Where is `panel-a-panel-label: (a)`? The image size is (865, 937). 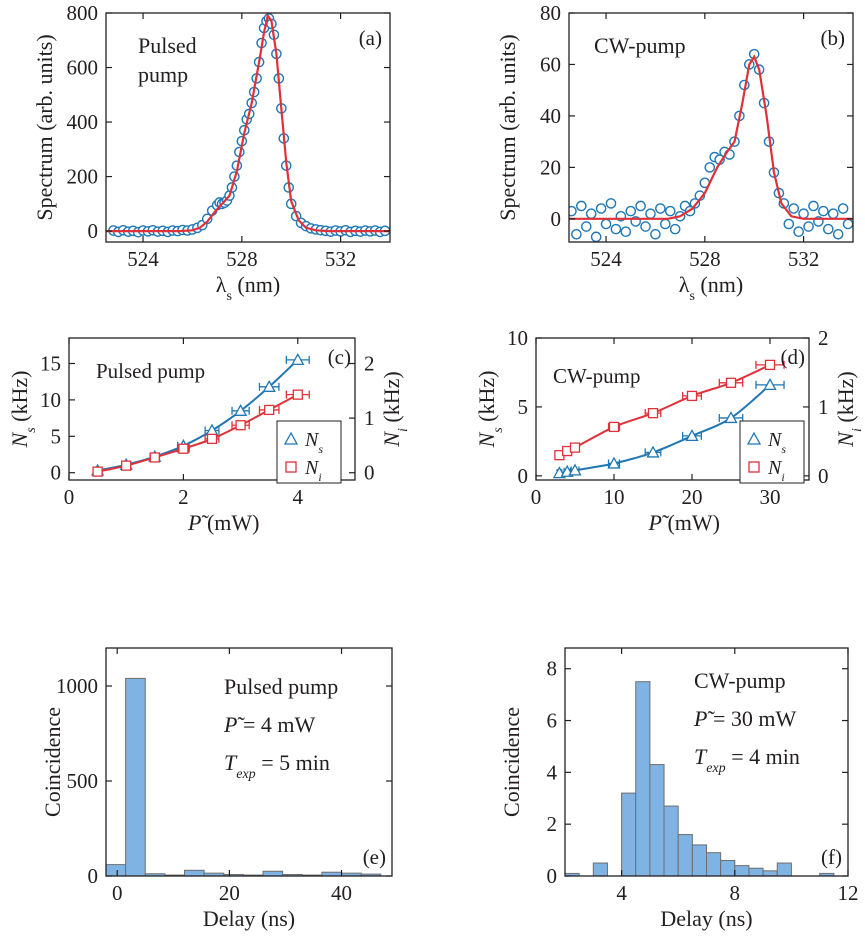
panel-a-panel-label: (a) is located at coordinates (370, 38).